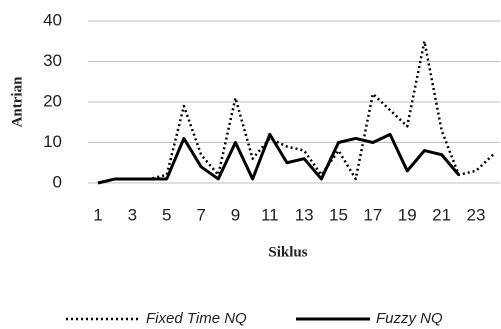  What do you see at coordinates (52, 100) in the screenshot?
I see `y-tick-label: 20` at bounding box center [52, 100].